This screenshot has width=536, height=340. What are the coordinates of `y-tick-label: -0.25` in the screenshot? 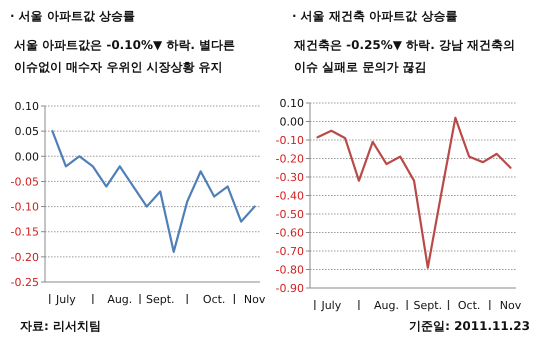 It's located at (24, 282).